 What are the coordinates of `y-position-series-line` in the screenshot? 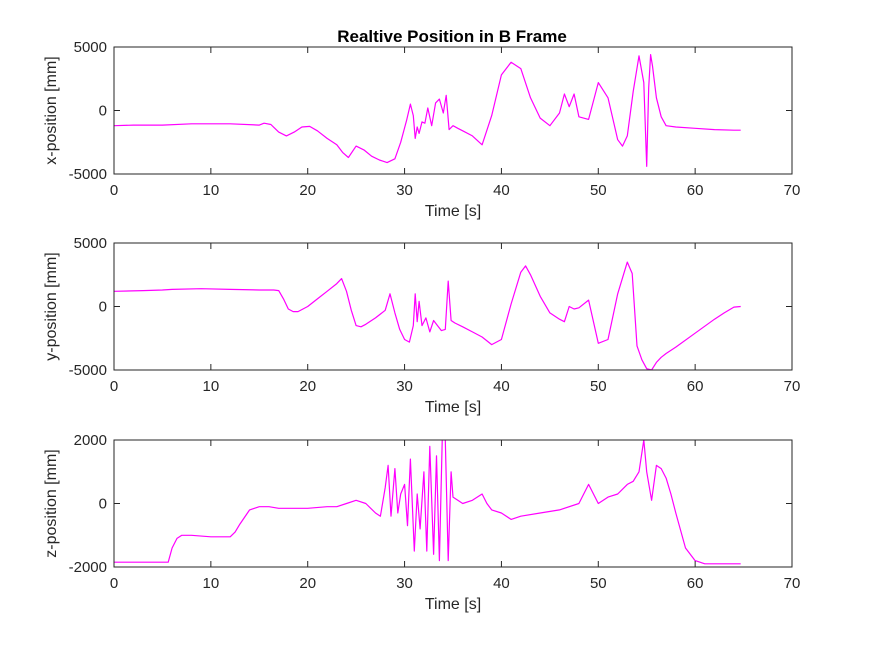 It's located at (427, 315).